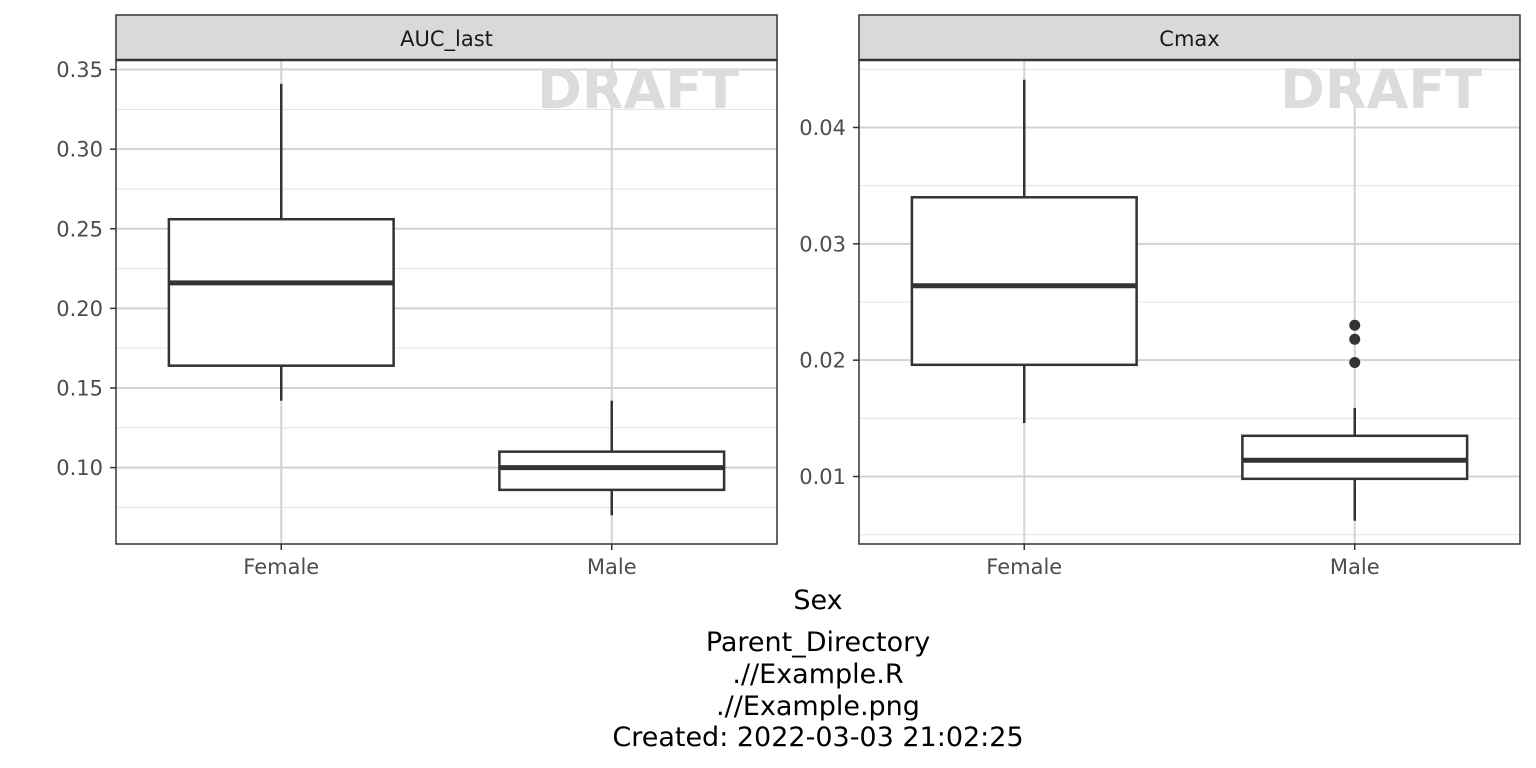  I want to click on y-tick-label: 0.01, so click(822, 477).